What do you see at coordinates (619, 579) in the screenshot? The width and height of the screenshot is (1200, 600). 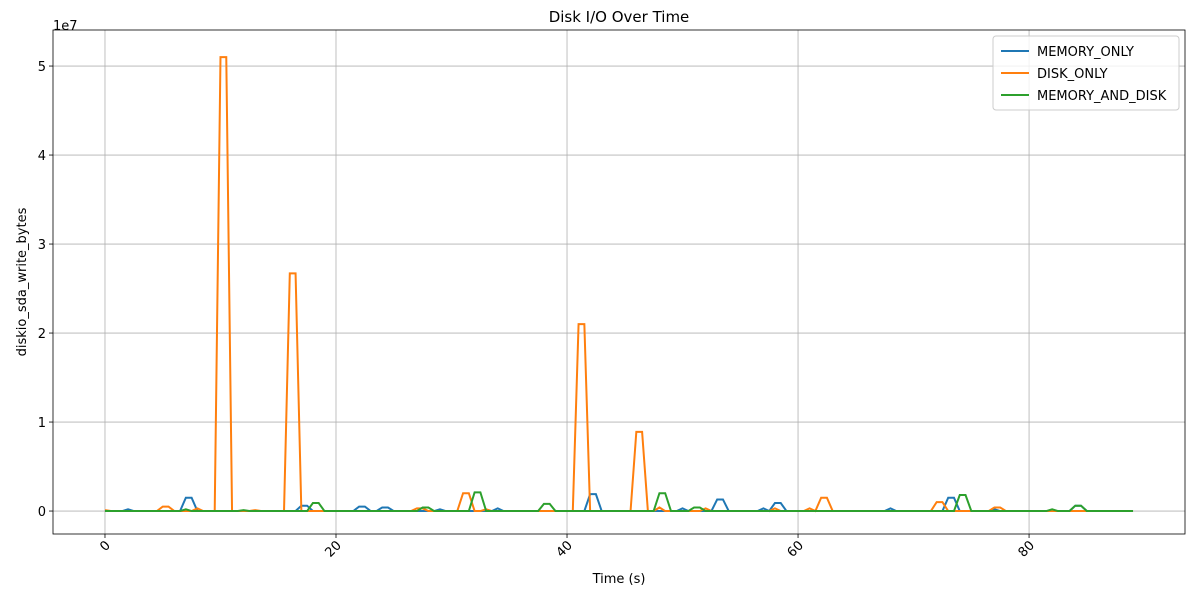 I see `x-axis-label: Time (s)` at bounding box center [619, 579].